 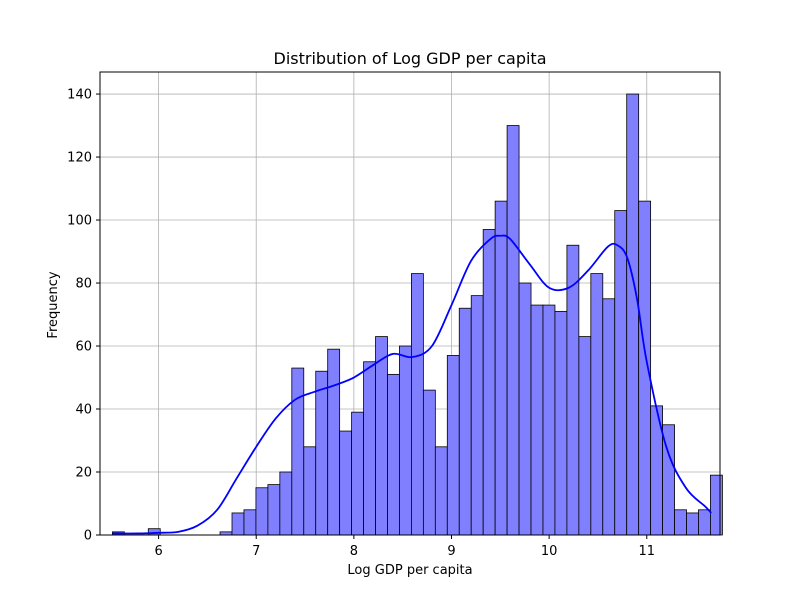 I want to click on x-tick-label: 11, so click(x=646, y=551).